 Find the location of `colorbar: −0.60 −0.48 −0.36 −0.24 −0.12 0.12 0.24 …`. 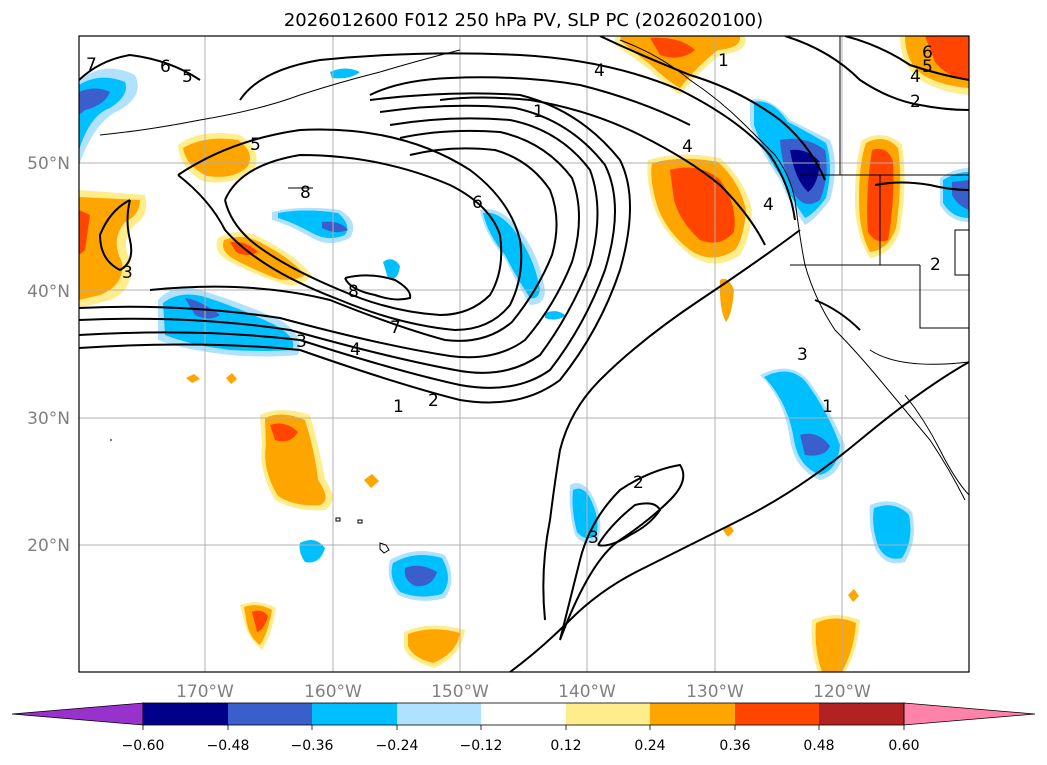

colorbar: −0.60 −0.48 −0.36 −0.24 −0.12 0.12 0.24 … is located at coordinates (523, 728).